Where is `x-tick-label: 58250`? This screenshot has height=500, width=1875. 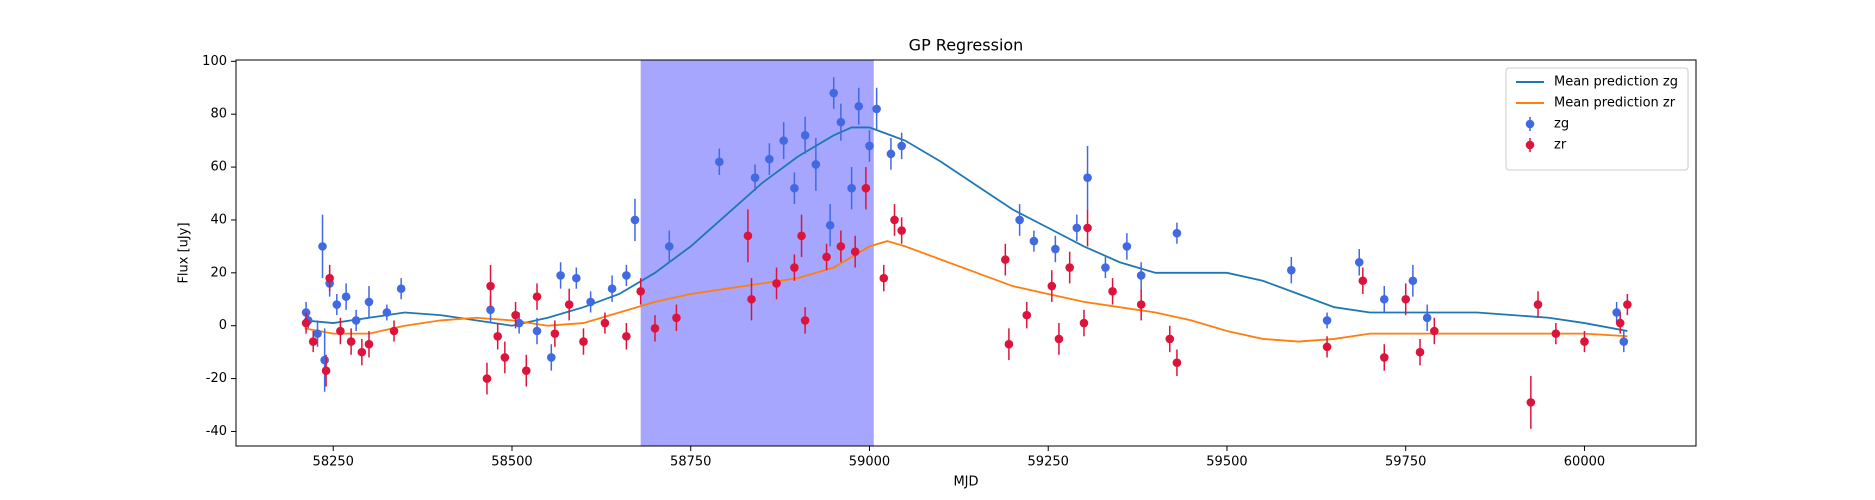
x-tick-label: 58250 is located at coordinates (333, 462).